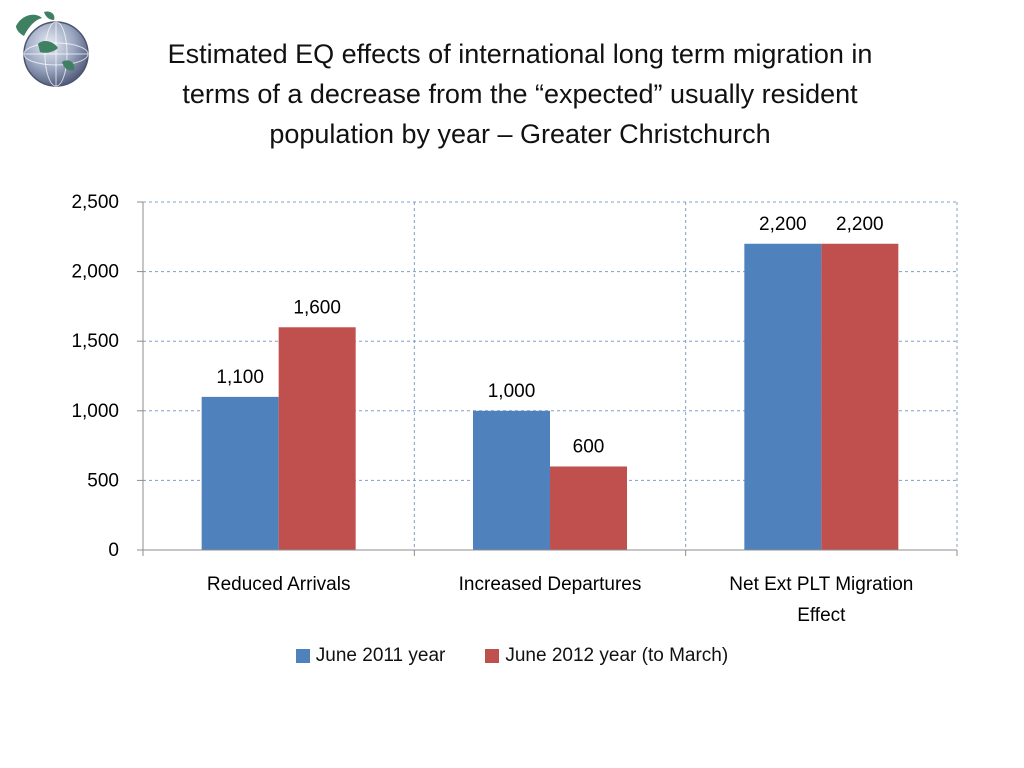  What do you see at coordinates (113, 550) in the screenshot?
I see `y-tick-label: 0` at bounding box center [113, 550].